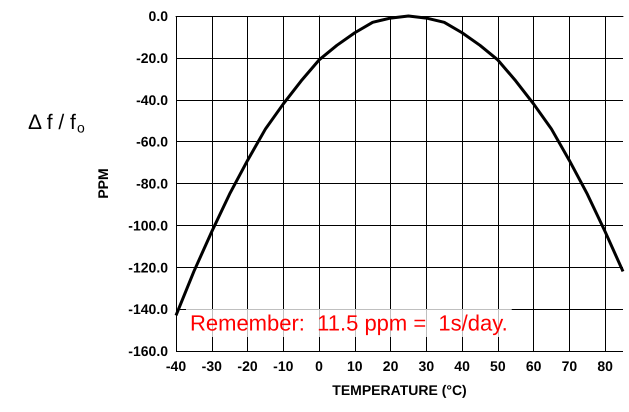 This screenshot has width=629, height=412. What do you see at coordinates (247, 366) in the screenshot?
I see `x-tick-label: -20` at bounding box center [247, 366].